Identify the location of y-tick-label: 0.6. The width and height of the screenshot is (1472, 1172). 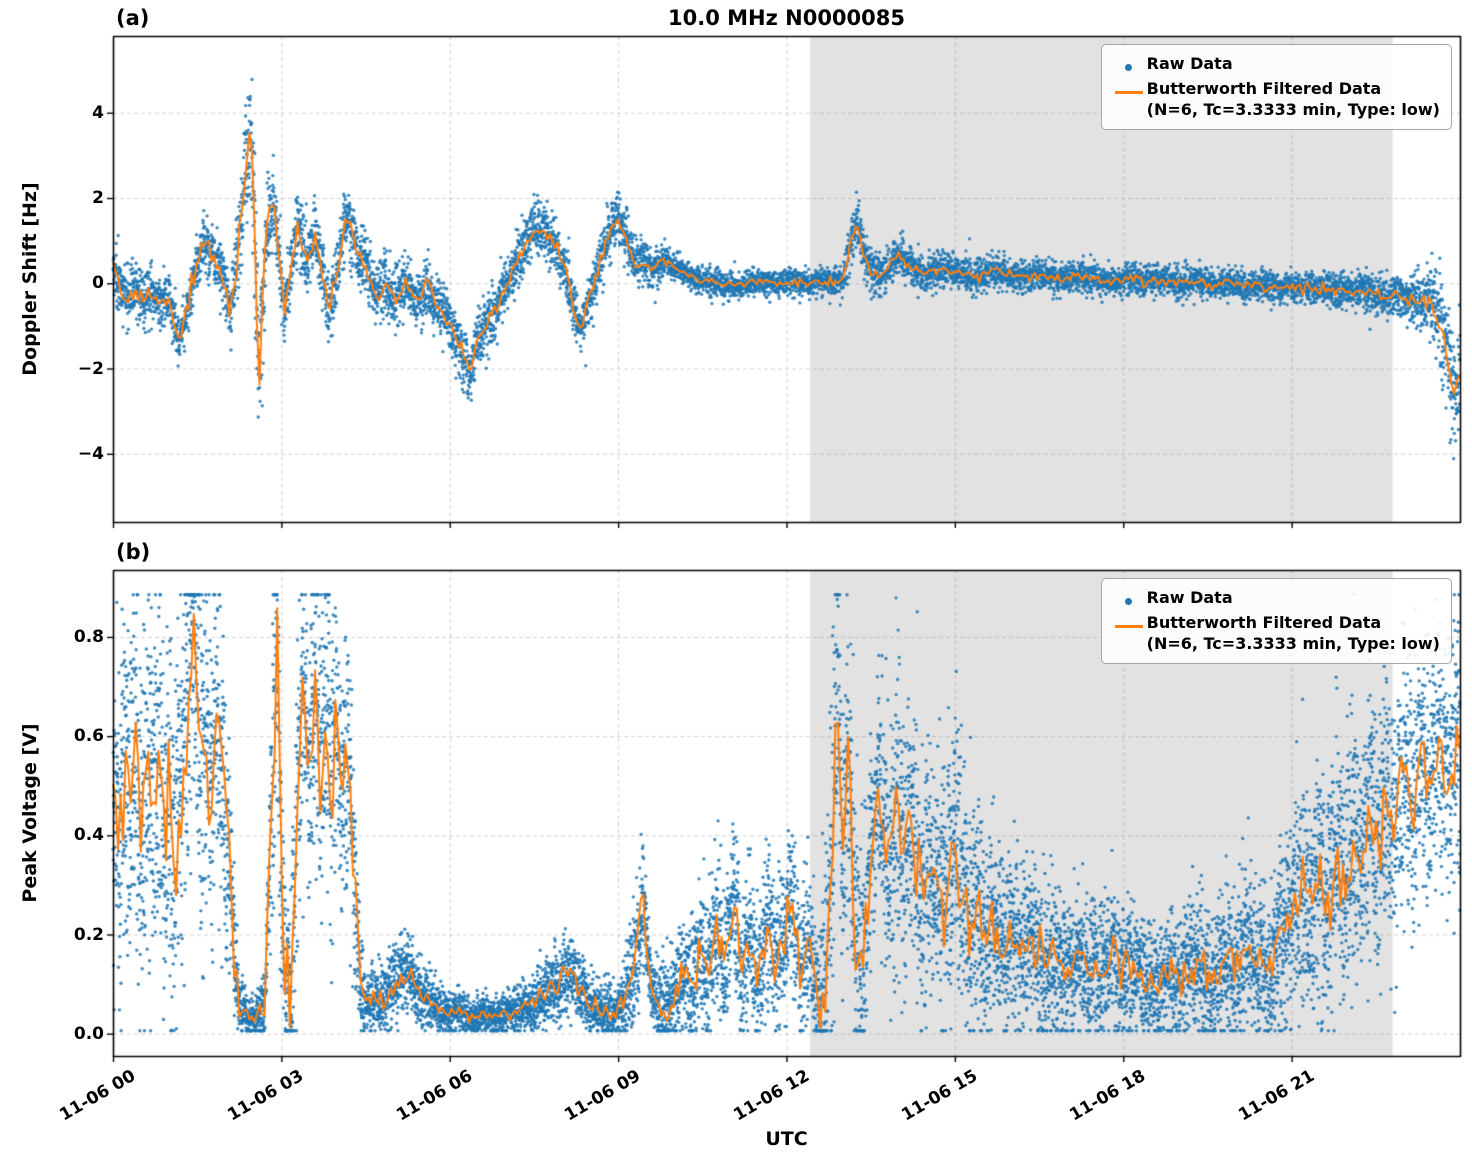
(88, 736).